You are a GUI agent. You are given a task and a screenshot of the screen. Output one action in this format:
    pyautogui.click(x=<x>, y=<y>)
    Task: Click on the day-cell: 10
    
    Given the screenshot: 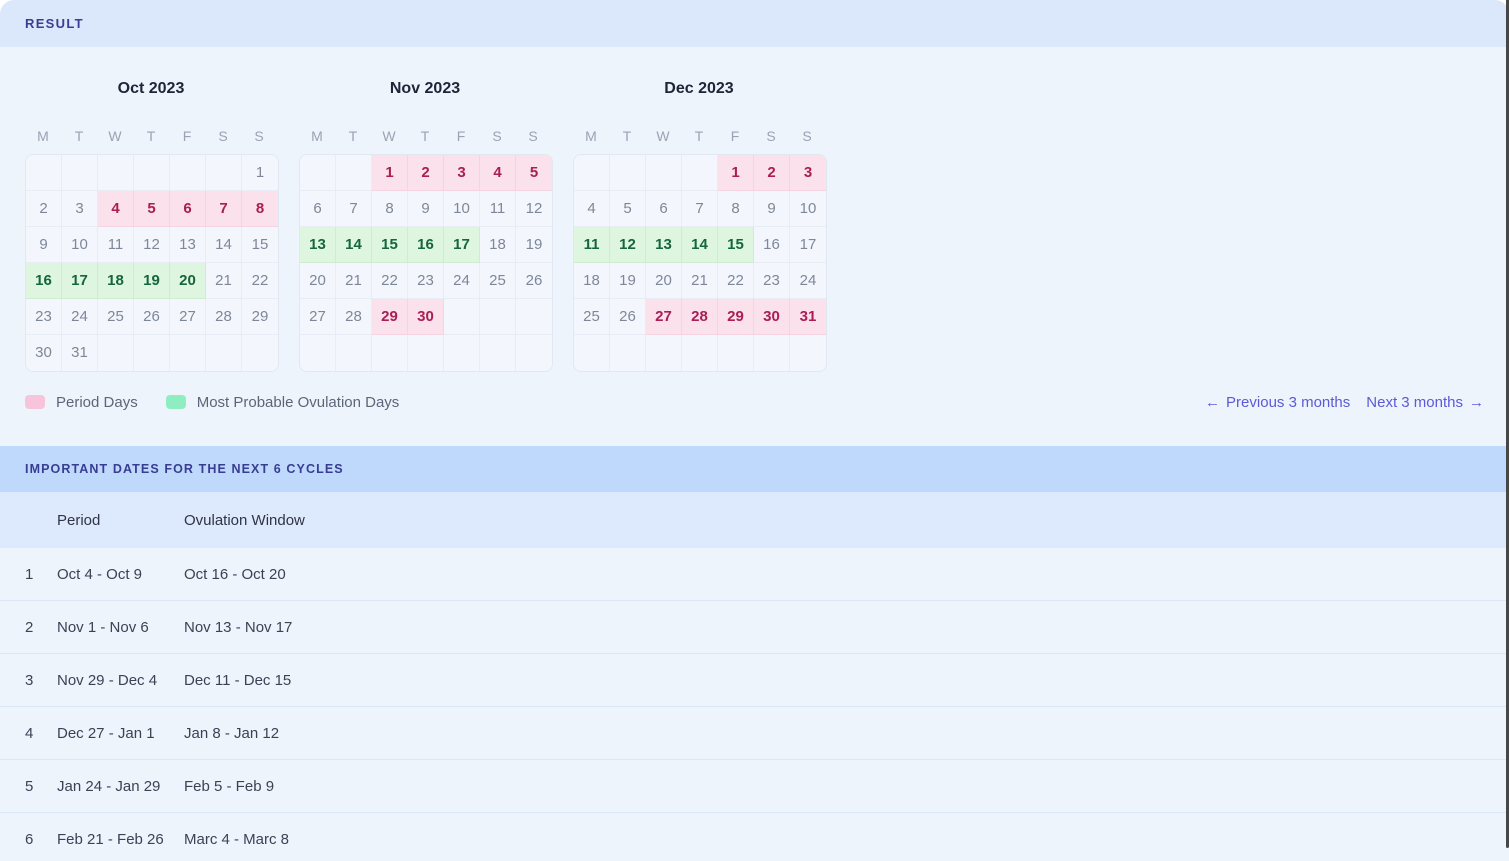 What is the action you would take?
    pyautogui.click(x=80, y=245)
    